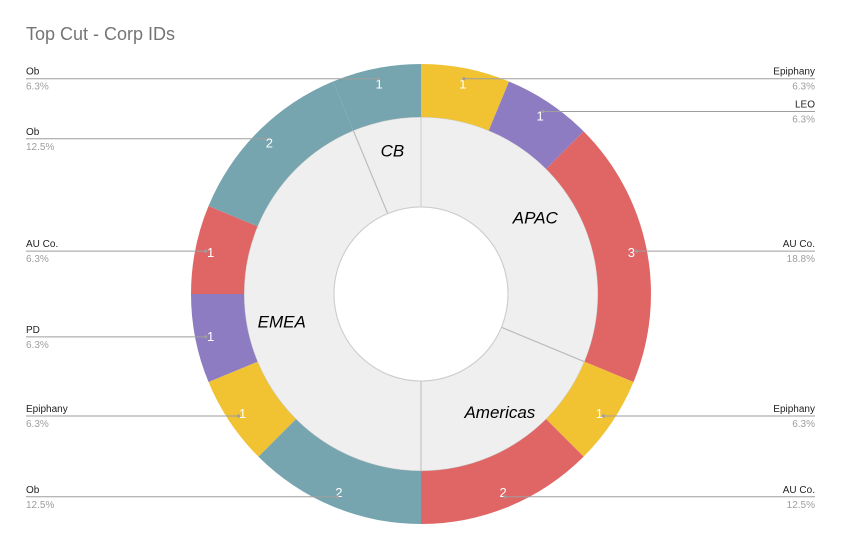 The image size is (841, 552). Describe the element at coordinates (540, 116) in the screenshot. I see `segment-value-apac-1: 1` at that location.